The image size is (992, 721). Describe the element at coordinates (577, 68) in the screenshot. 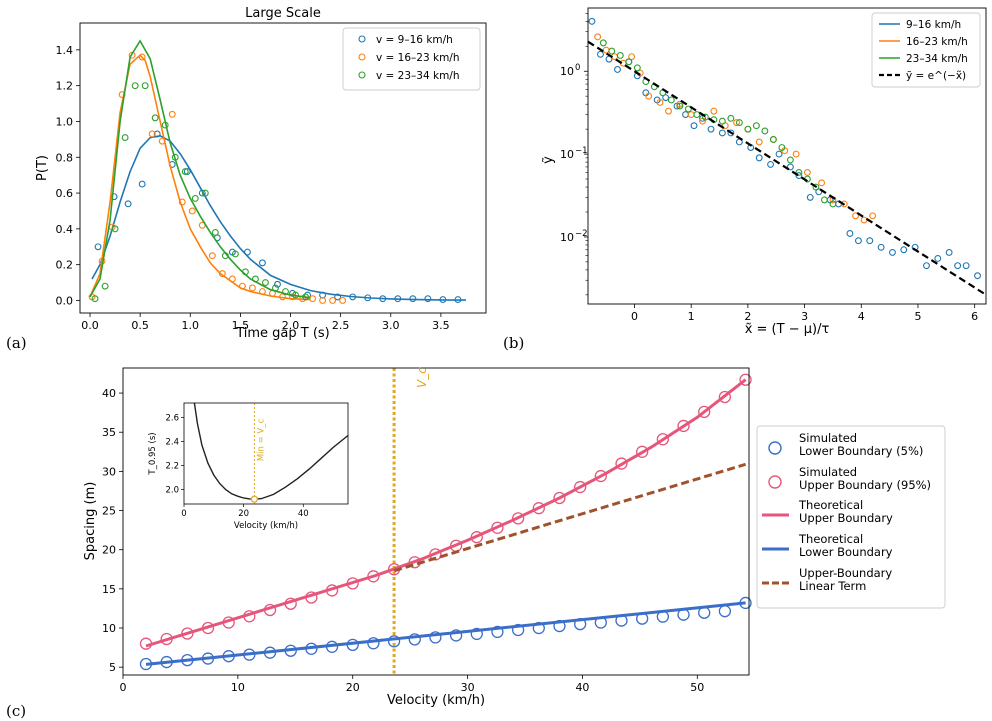

I see `chart-b-y-tick-exponent: 0` at that location.